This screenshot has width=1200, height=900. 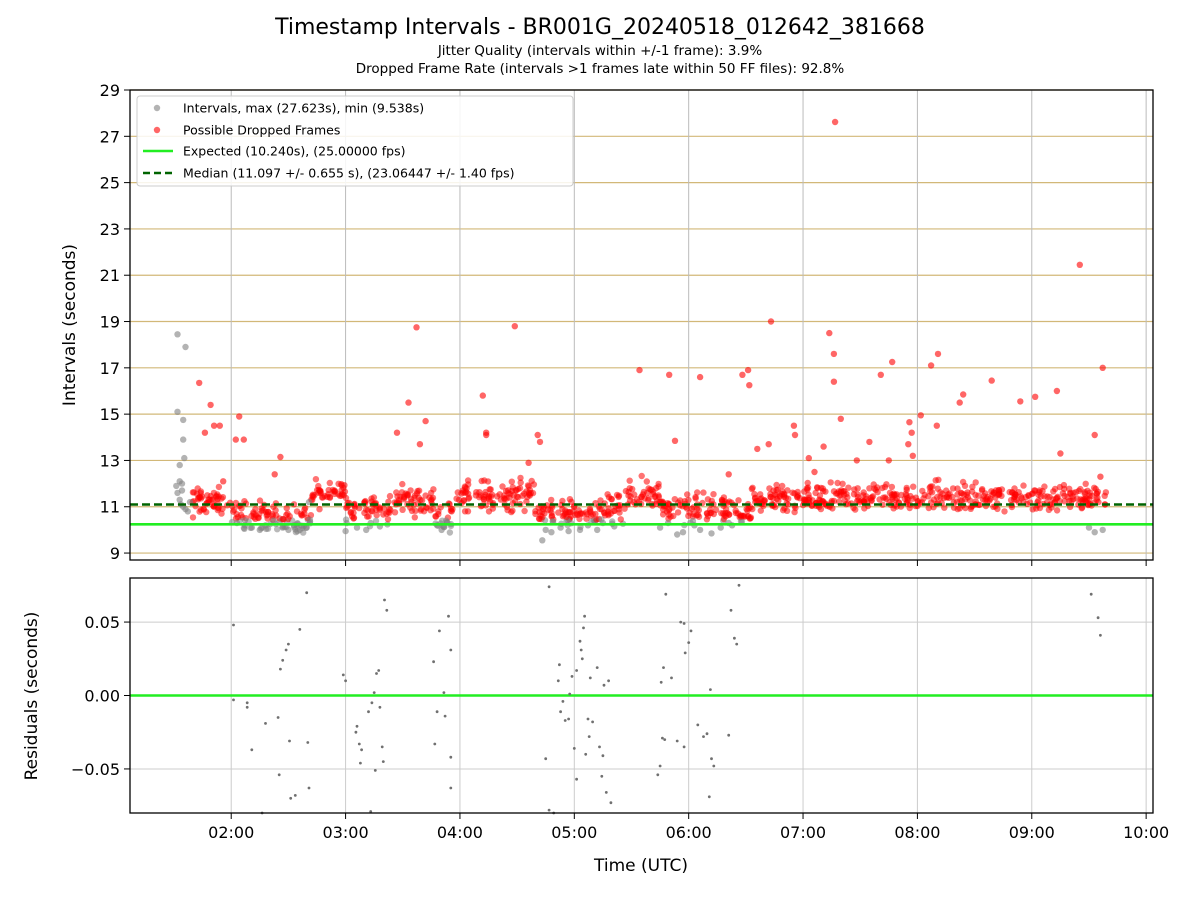 I want to click on intervals-y-tick-label: 11, so click(x=110, y=507).